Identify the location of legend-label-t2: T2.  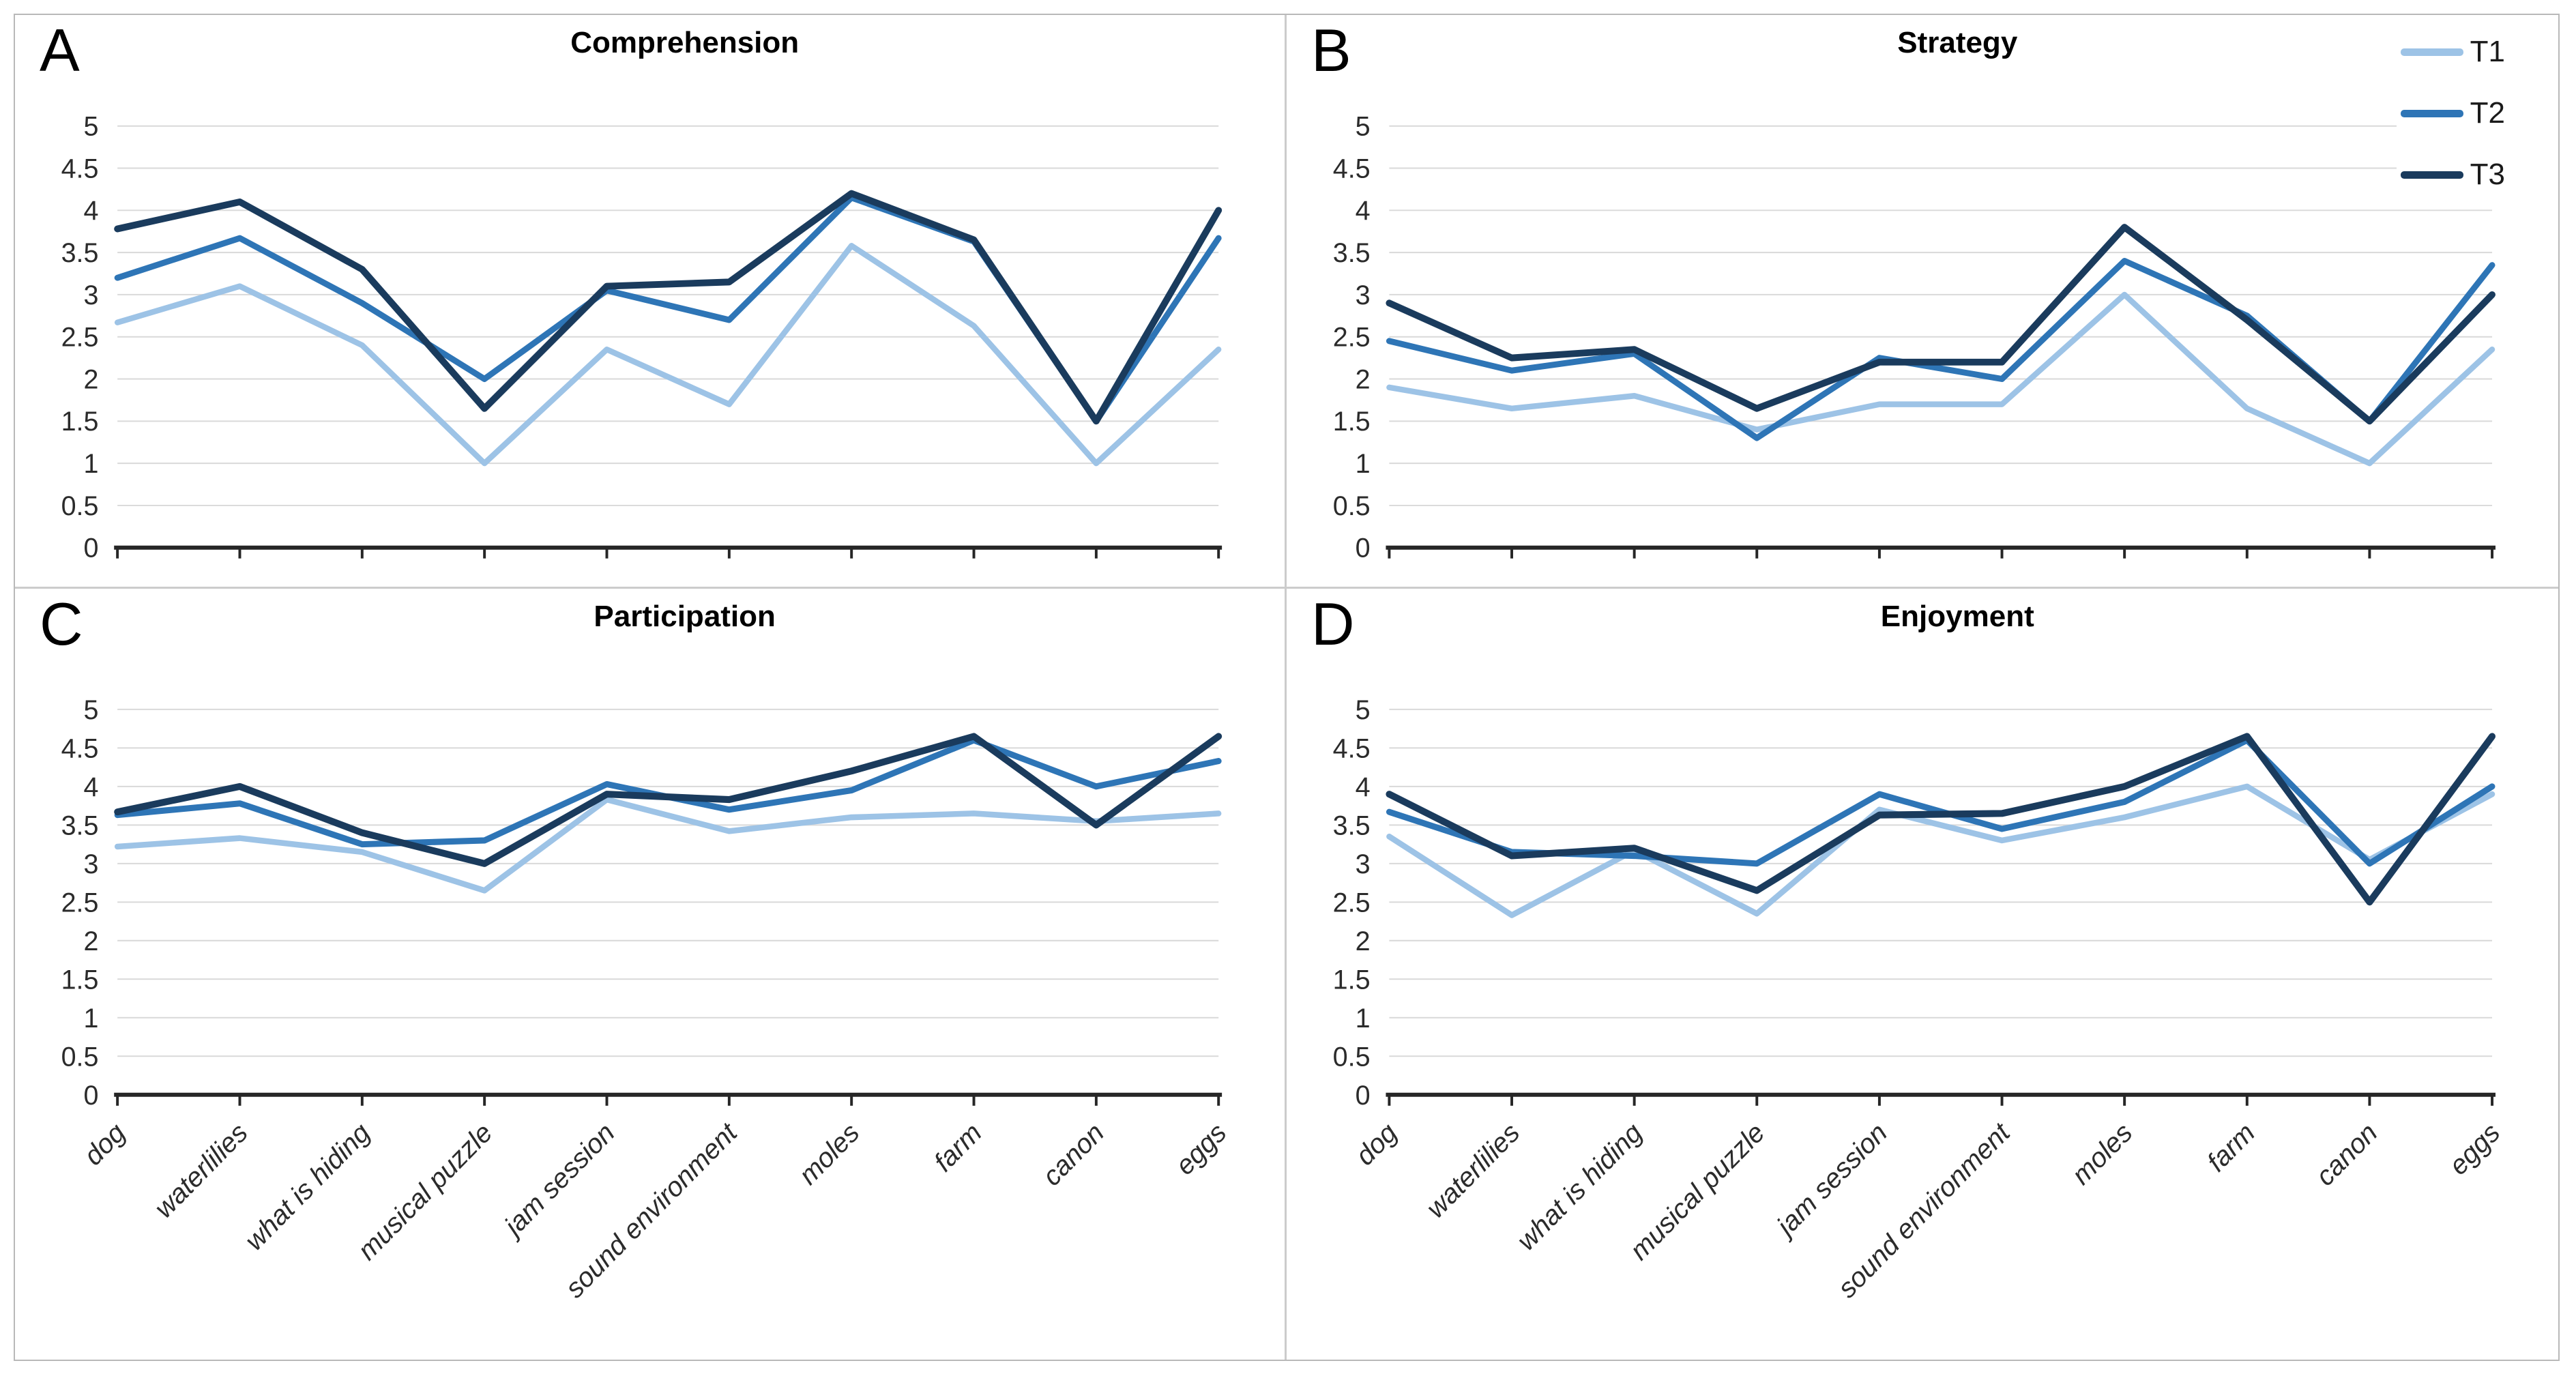
(2487, 113).